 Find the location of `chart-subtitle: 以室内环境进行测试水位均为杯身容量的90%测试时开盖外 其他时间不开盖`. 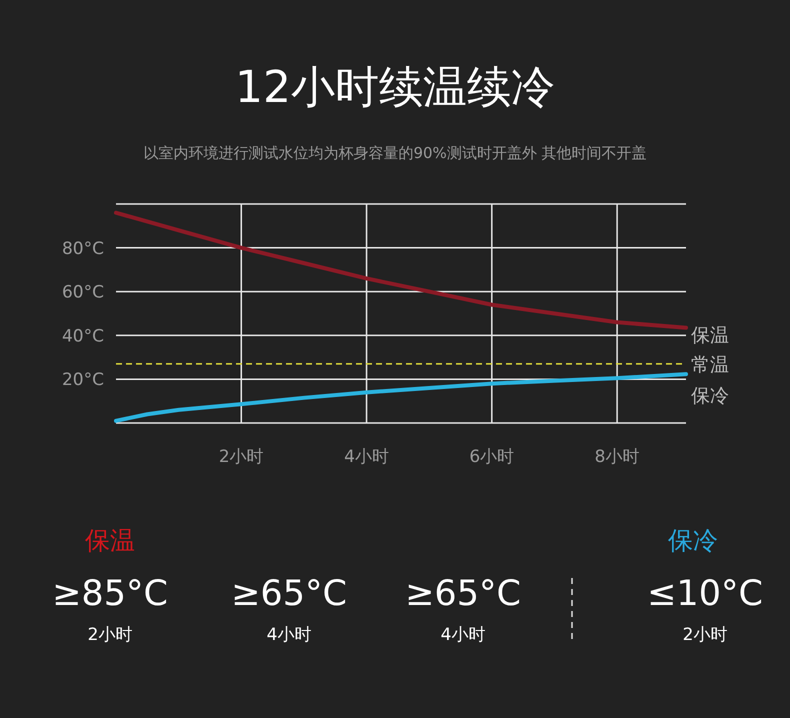

chart-subtitle: 以室内环境进行测试水位均为杯身容量的90%测试时开盖外 其他时间不开盖 is located at coordinates (395, 153).